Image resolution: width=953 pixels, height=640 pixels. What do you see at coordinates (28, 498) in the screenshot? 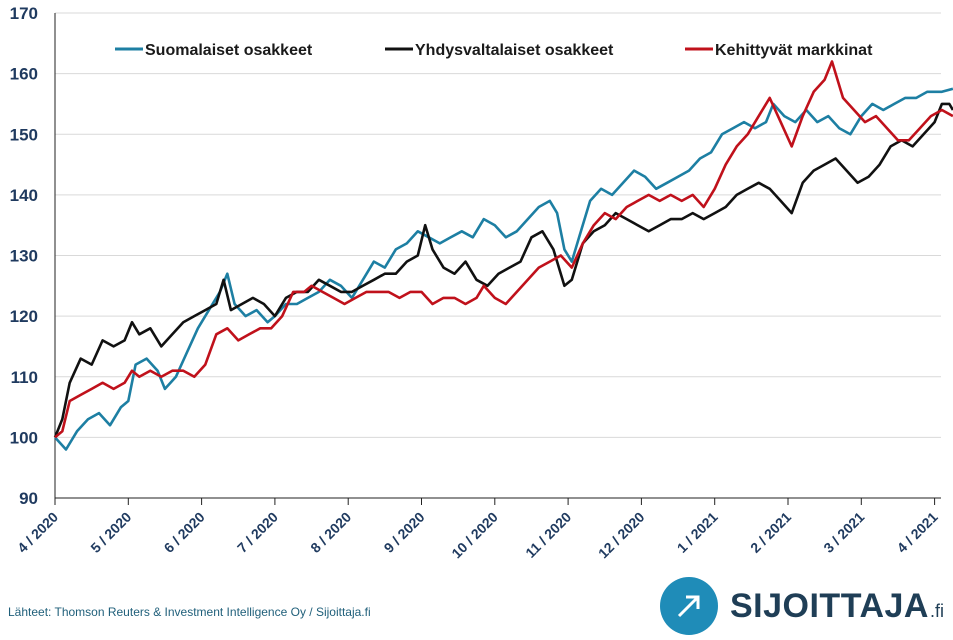
I see `y-tick-label: 90` at bounding box center [28, 498].